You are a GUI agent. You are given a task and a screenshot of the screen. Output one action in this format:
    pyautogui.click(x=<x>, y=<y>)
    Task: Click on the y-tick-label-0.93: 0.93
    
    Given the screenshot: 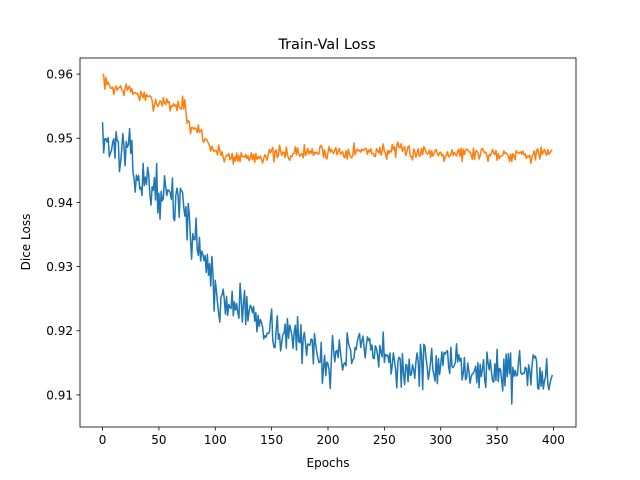 What is the action you would take?
    pyautogui.click(x=59, y=267)
    